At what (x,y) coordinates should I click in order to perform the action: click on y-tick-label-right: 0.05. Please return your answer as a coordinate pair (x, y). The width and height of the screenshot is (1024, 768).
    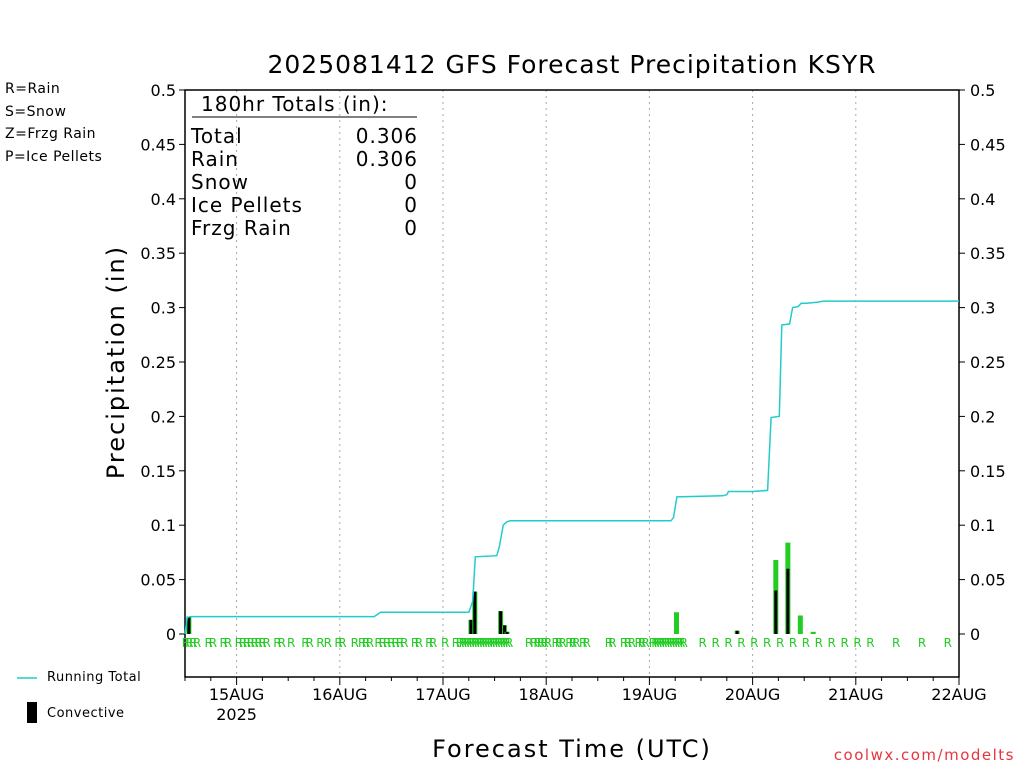
    Looking at the image, I should click on (988, 580).